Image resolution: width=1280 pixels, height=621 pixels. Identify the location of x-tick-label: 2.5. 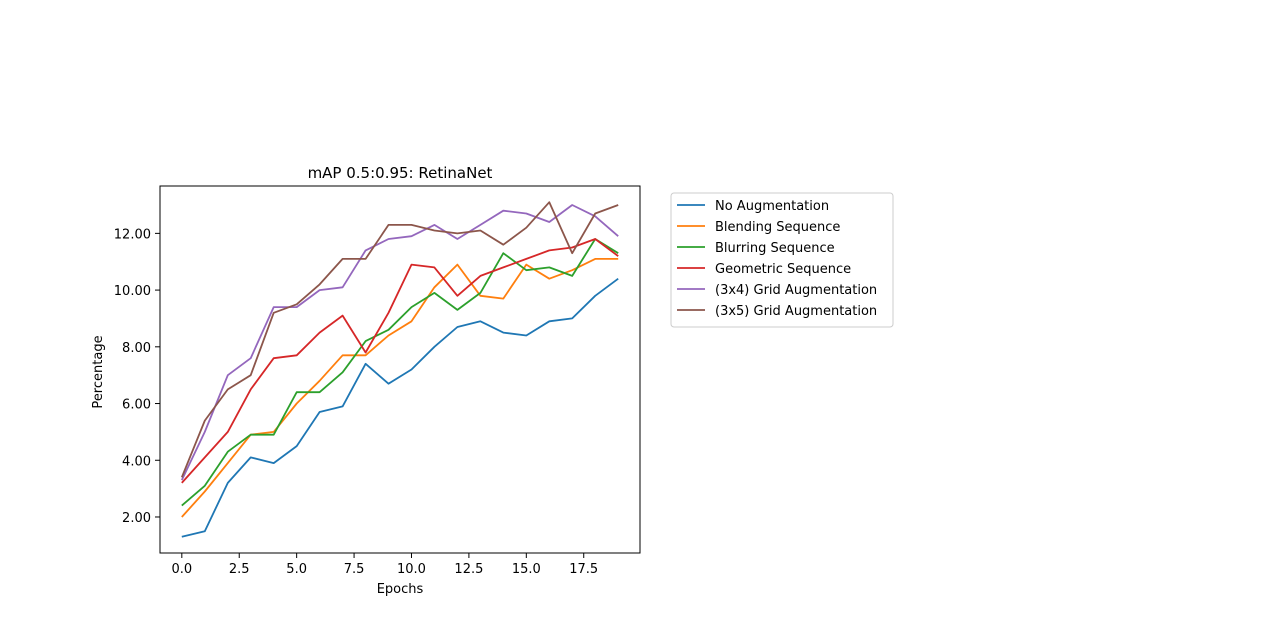
(239, 569).